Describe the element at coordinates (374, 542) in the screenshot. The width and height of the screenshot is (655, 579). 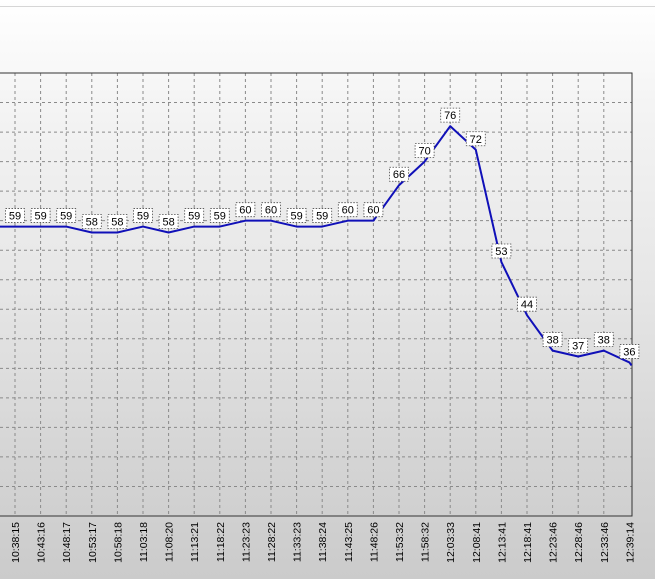
I see `x-tick-label: 11:48:26` at that location.